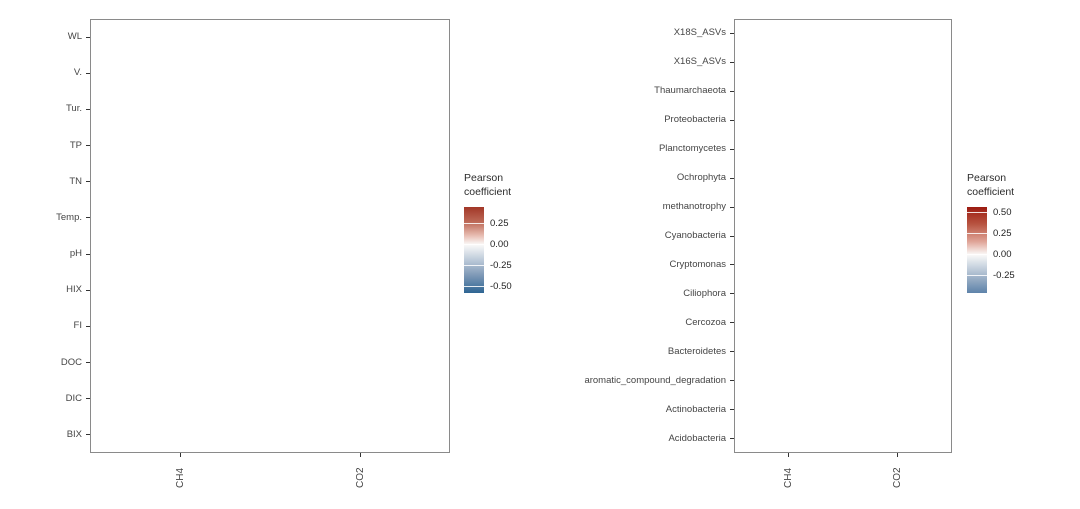 This screenshot has height=509, width=1080. I want to click on y-axis-label: Acidobacteria, so click(697, 438).